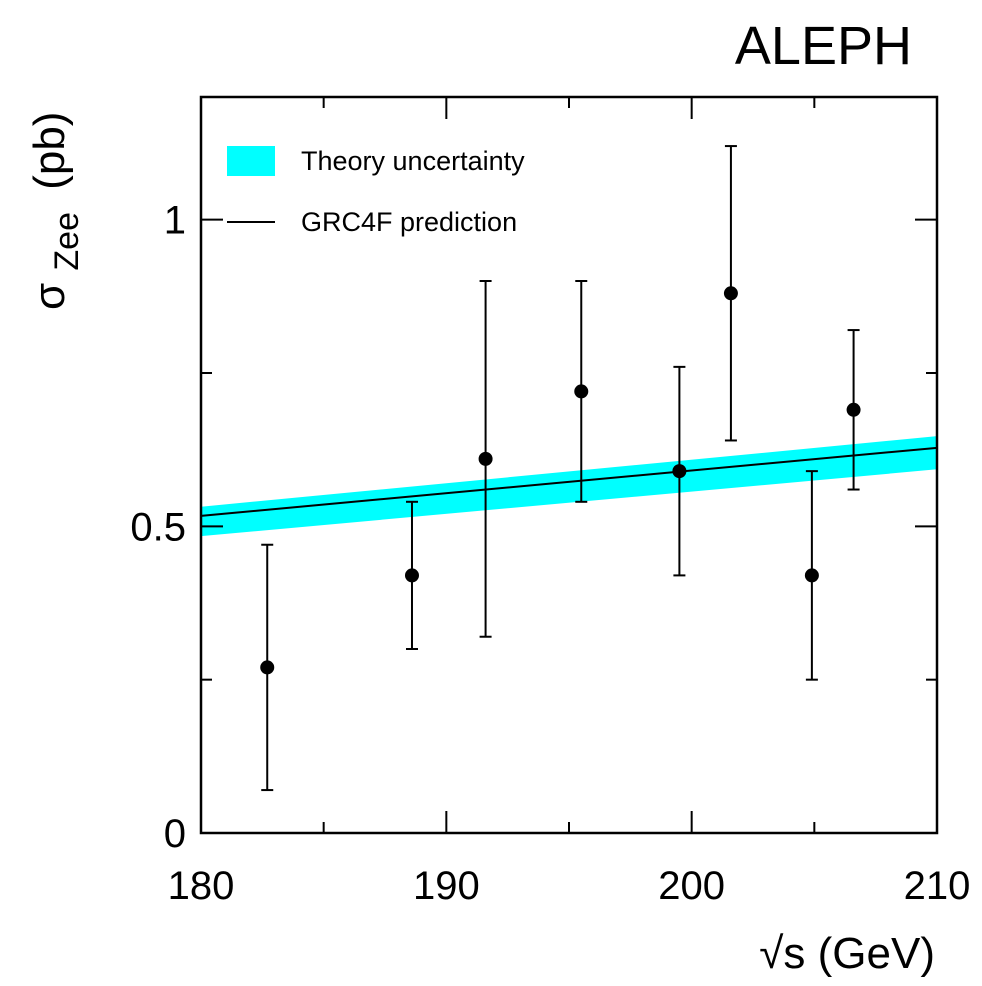  Describe the element at coordinates (175, 834) in the screenshot. I see `y-tick-label: 0` at that location.